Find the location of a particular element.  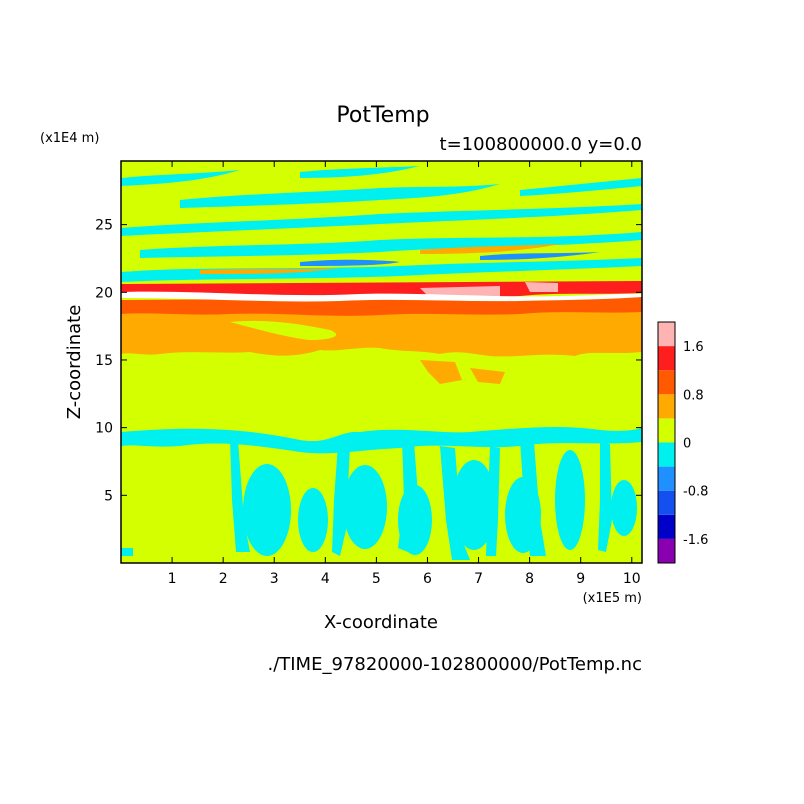

x-tick-label: 1 is located at coordinates (172, 579).